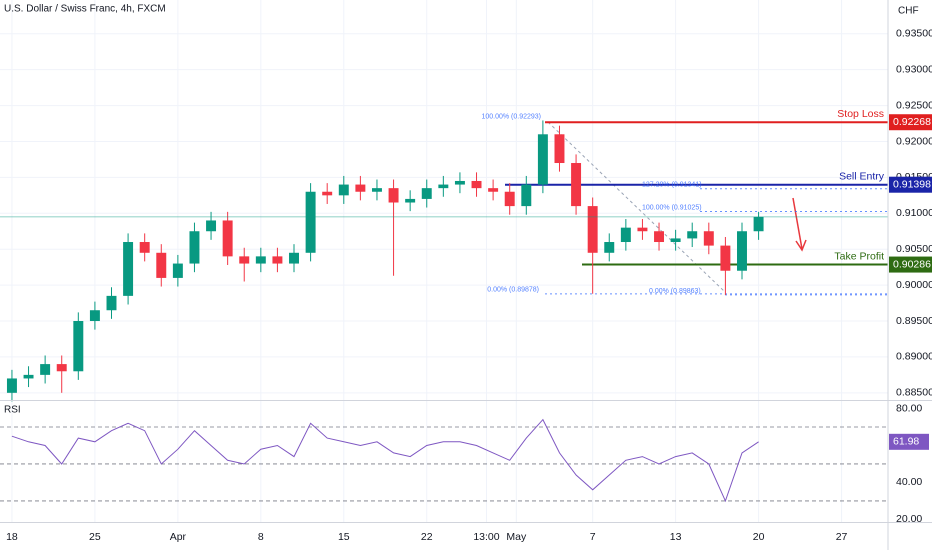 This screenshot has width=932, height=550. Describe the element at coordinates (797, 223) in the screenshot. I see `sell-arrow` at that location.